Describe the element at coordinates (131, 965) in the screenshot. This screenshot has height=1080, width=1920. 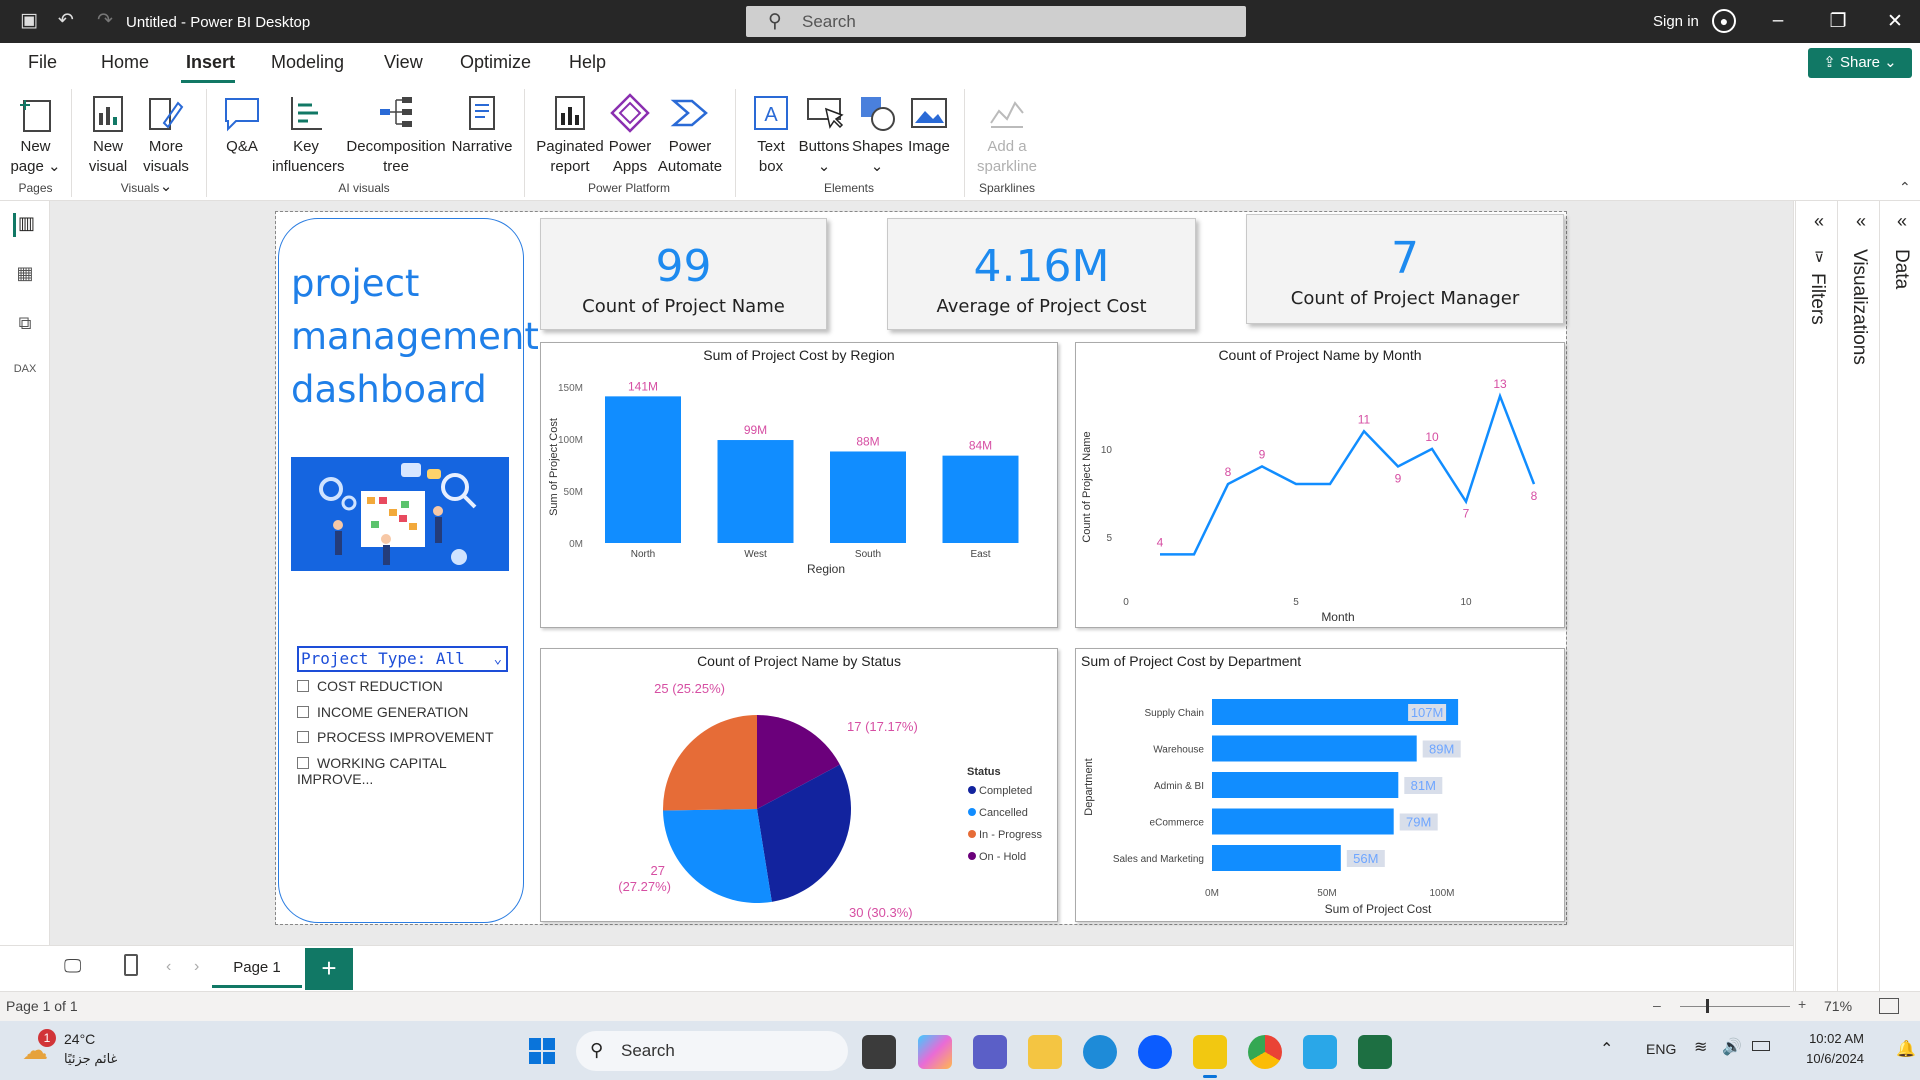
I see `mobile-layout-icon` at that location.